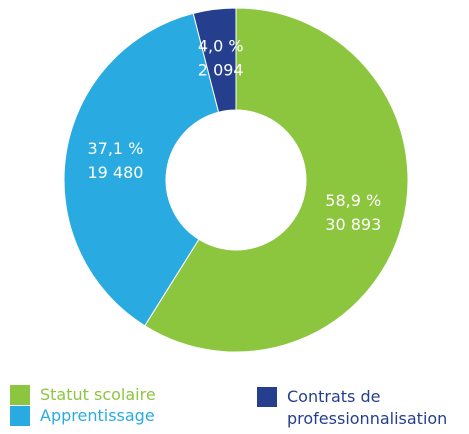 This screenshot has height=434, width=469. What do you see at coordinates (367, 407) in the screenshot?
I see `legend-label: Contrats de professionnalisation` at bounding box center [367, 407].